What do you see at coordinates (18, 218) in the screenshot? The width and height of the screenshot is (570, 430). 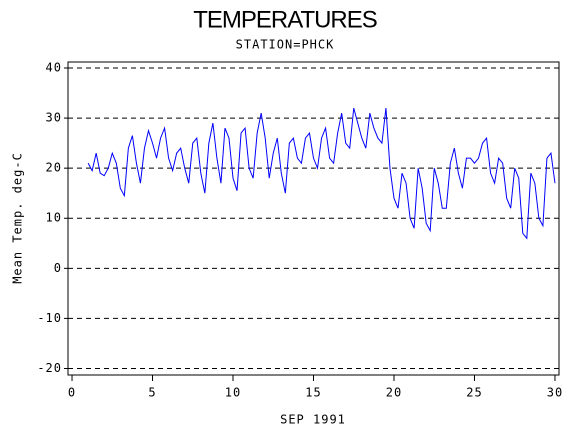 I see `y-axis-label: Mean Temp. deg-C` at bounding box center [18, 218].